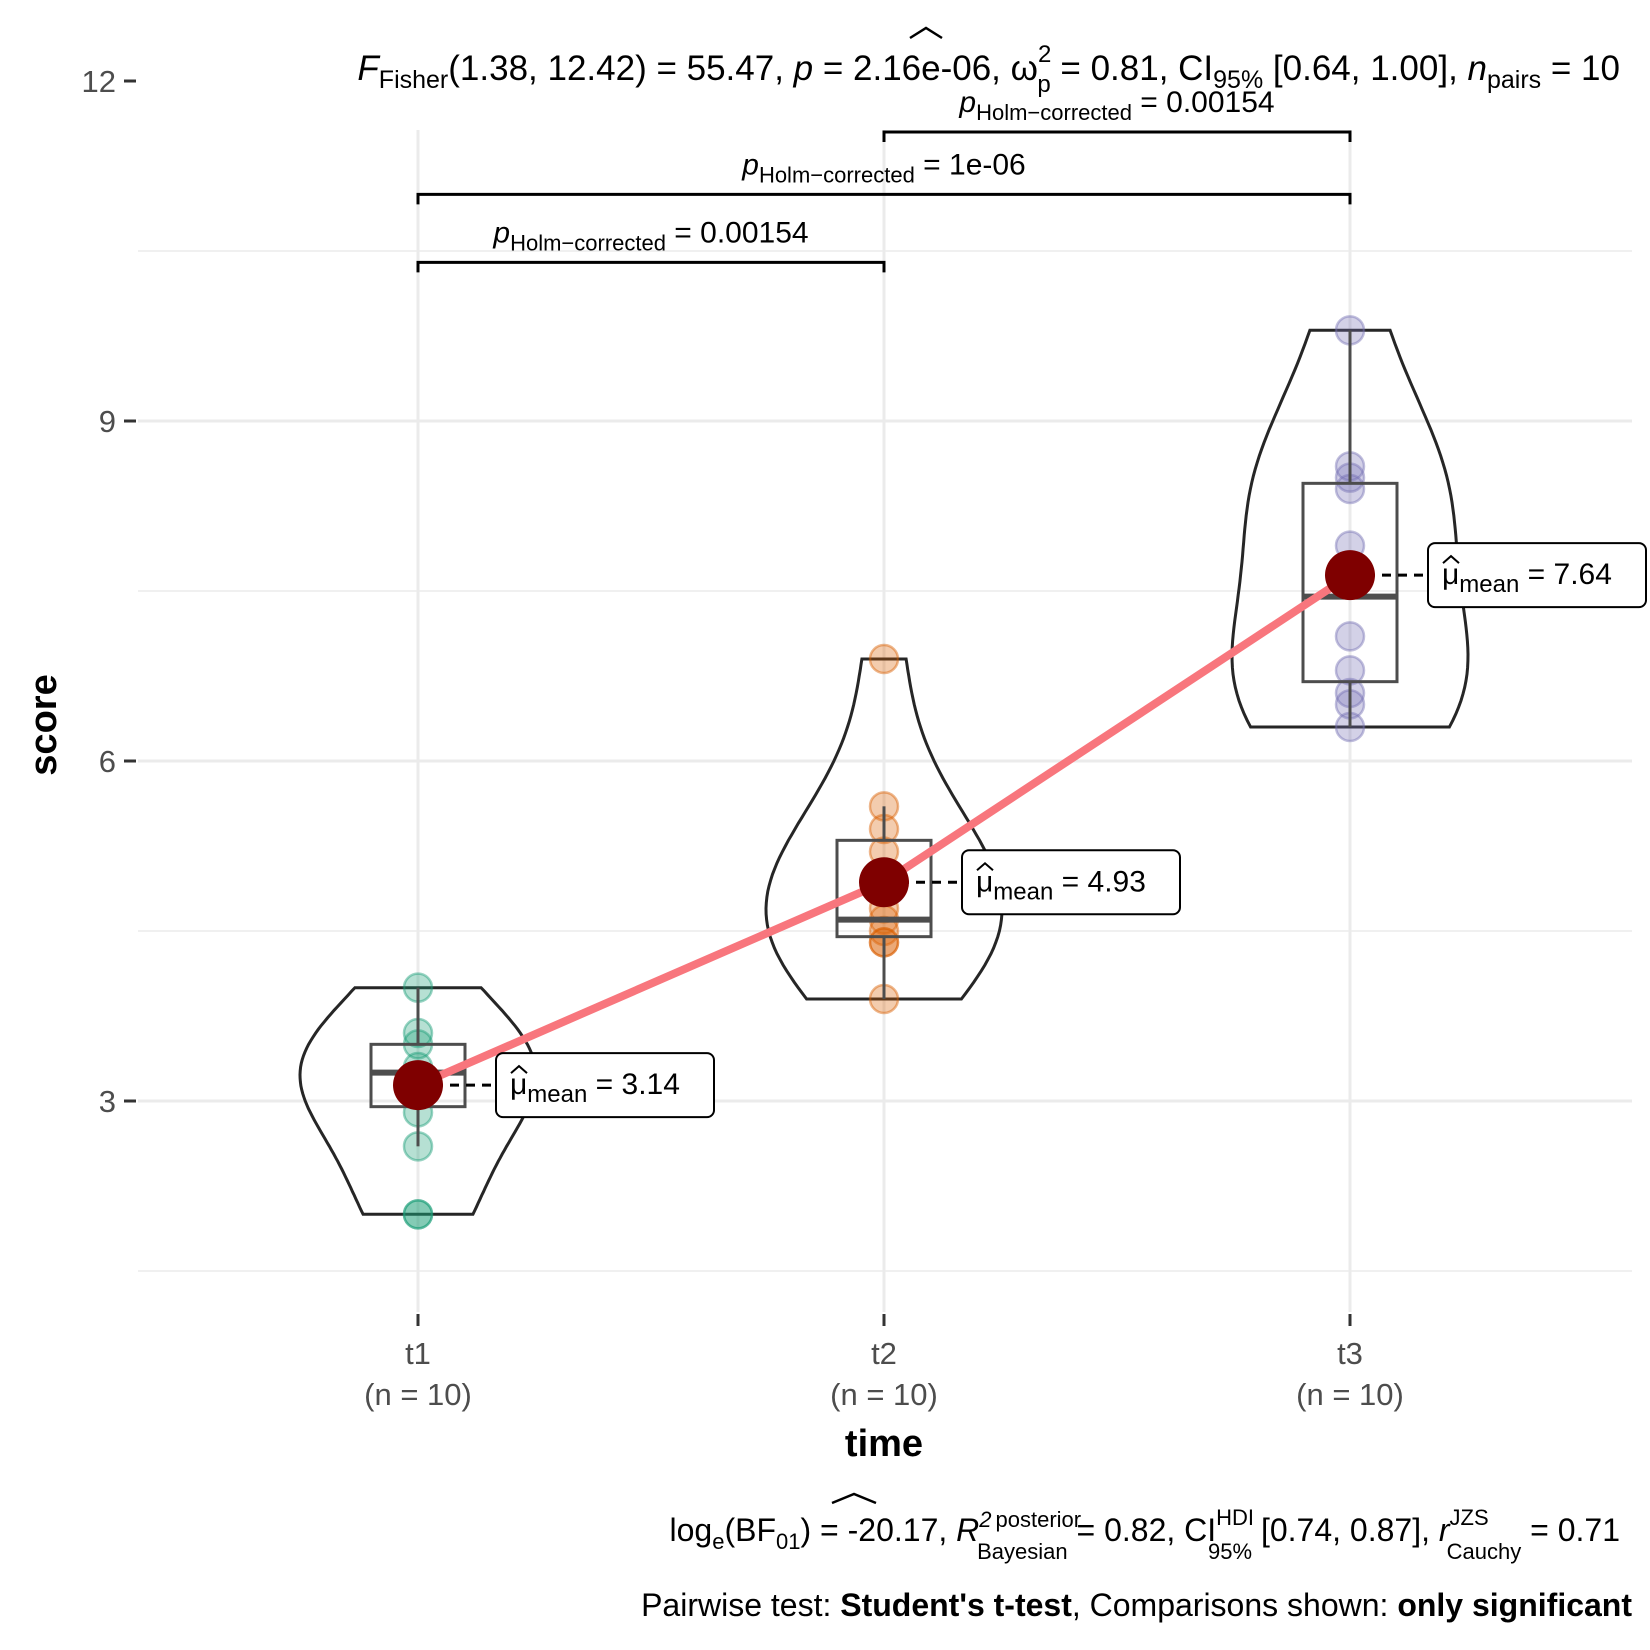 The image size is (1650, 1650). Describe the element at coordinates (369, 68) in the screenshot. I see `title-f-label: F` at that location.